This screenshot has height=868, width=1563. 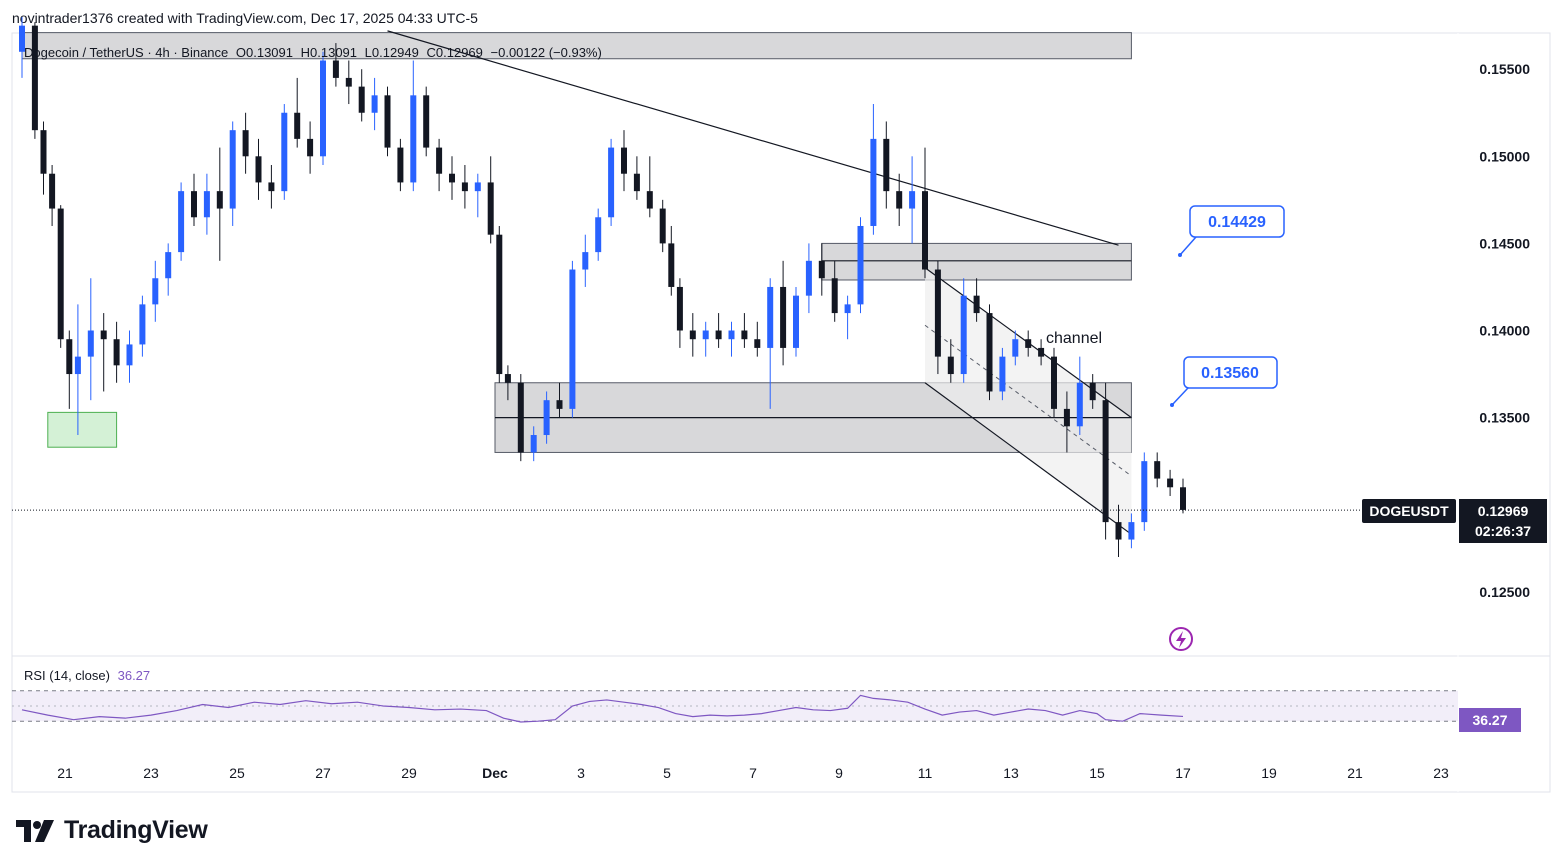 What do you see at coordinates (1011, 773) in the screenshot?
I see `x-tick-label: 13` at bounding box center [1011, 773].